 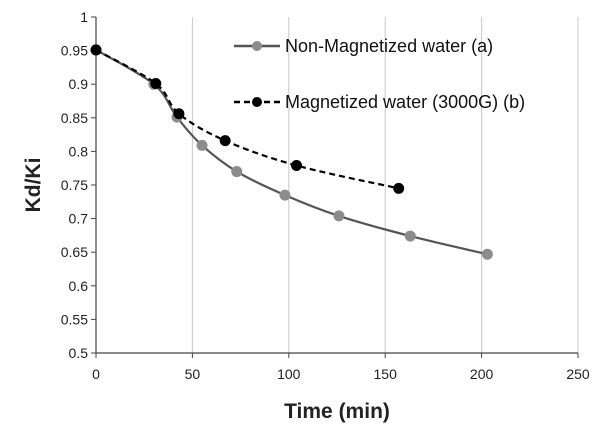 What do you see at coordinates (96, 374) in the screenshot?
I see `x-tick-label: 0` at bounding box center [96, 374].